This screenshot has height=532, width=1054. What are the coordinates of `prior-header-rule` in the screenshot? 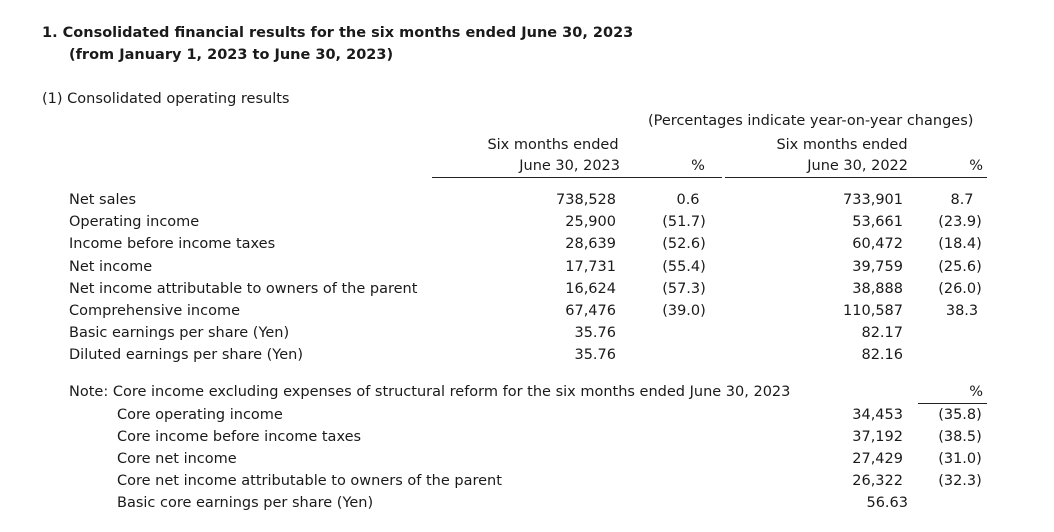 It's located at (856, 177).